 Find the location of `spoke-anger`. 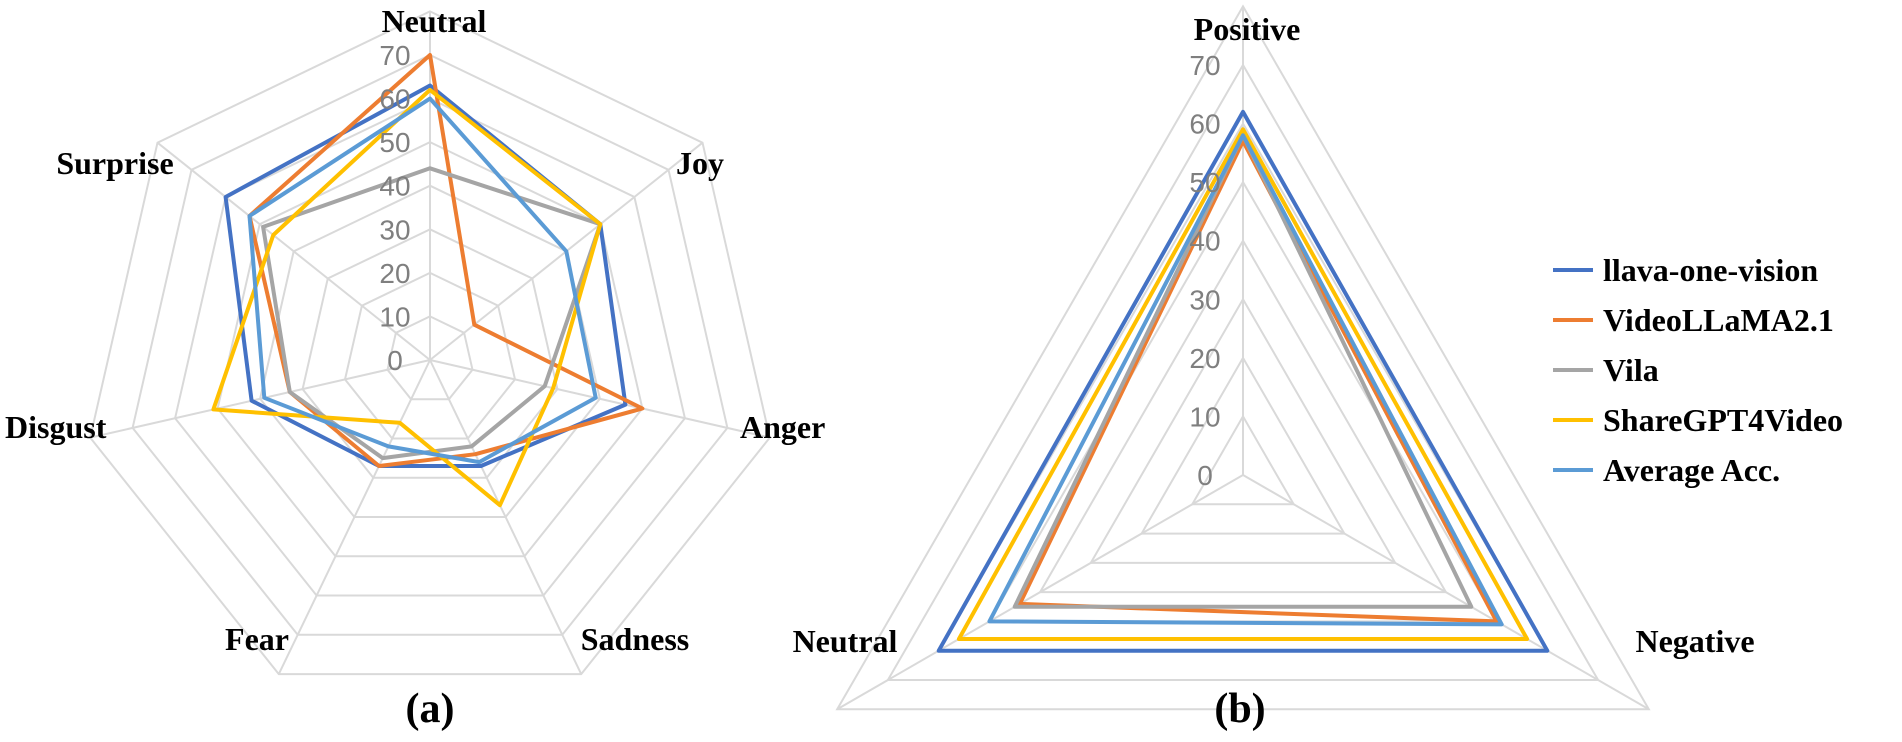

spoke-anger is located at coordinates (600, 399).